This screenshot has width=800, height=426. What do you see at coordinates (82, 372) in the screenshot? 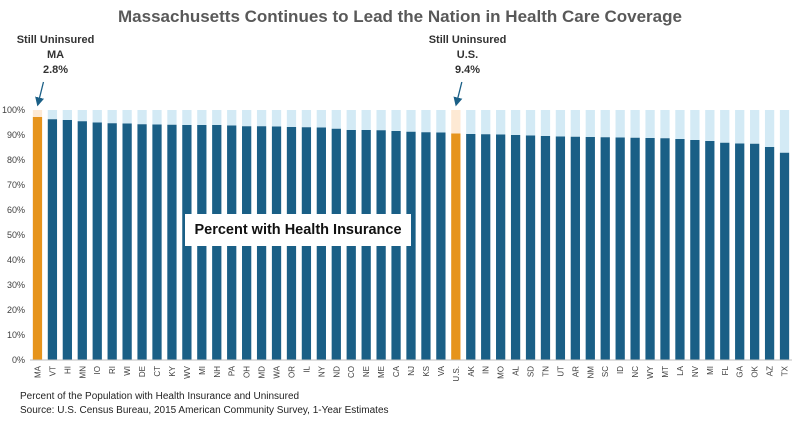
I see `x-tick-label: MN` at bounding box center [82, 372].